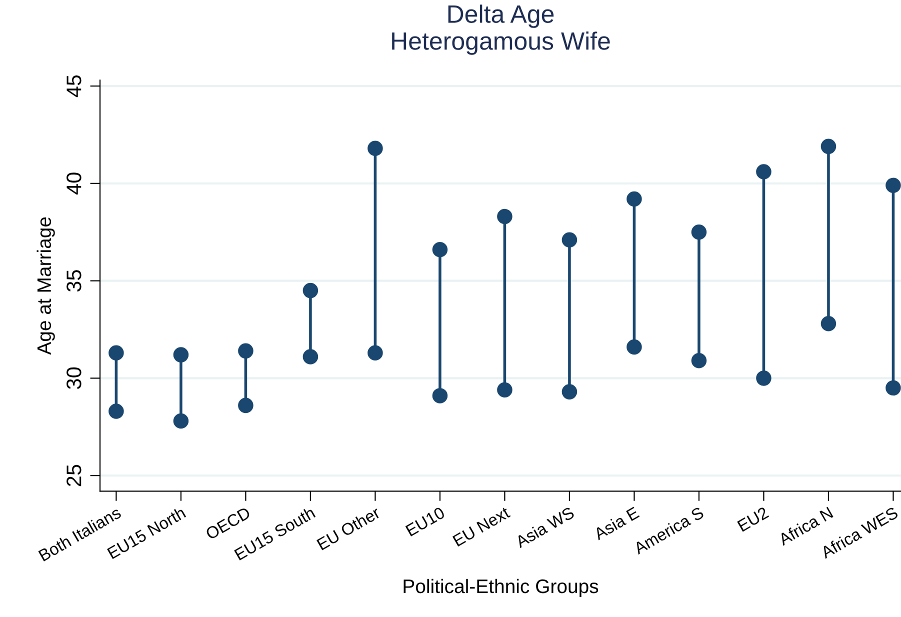 The width and height of the screenshot is (901, 617). I want to click on y-tick-label: 35, so click(74, 281).